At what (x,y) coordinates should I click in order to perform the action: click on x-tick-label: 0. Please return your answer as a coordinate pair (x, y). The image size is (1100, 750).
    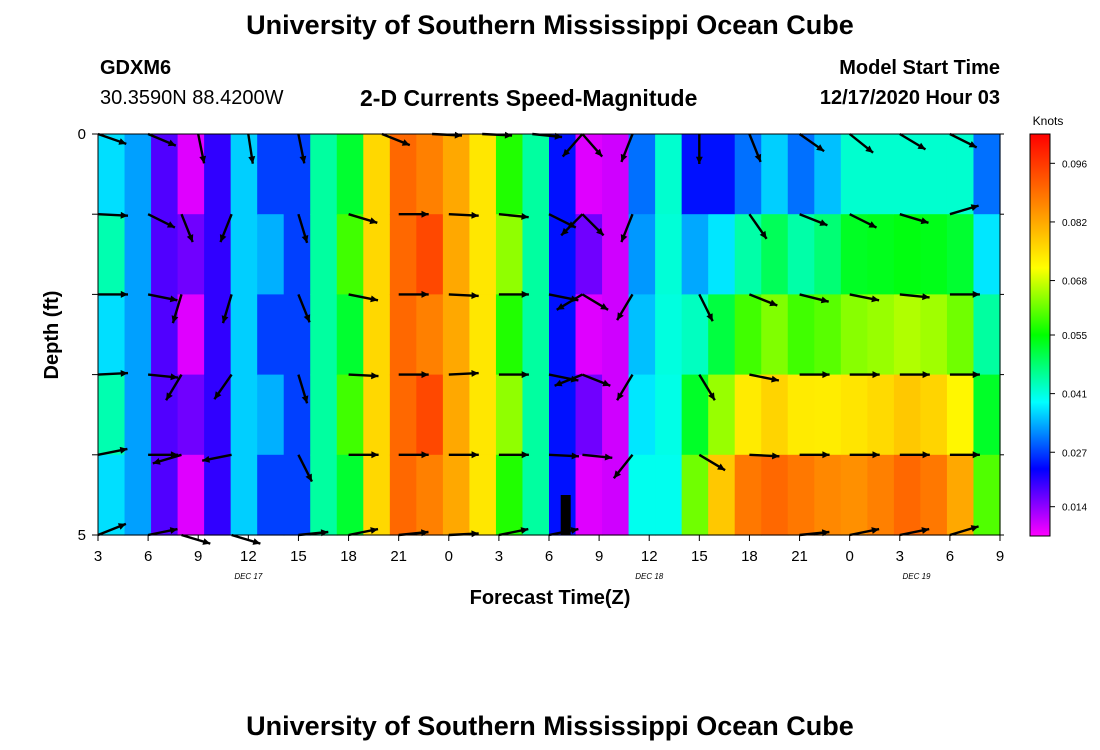
    Looking at the image, I should click on (849, 556).